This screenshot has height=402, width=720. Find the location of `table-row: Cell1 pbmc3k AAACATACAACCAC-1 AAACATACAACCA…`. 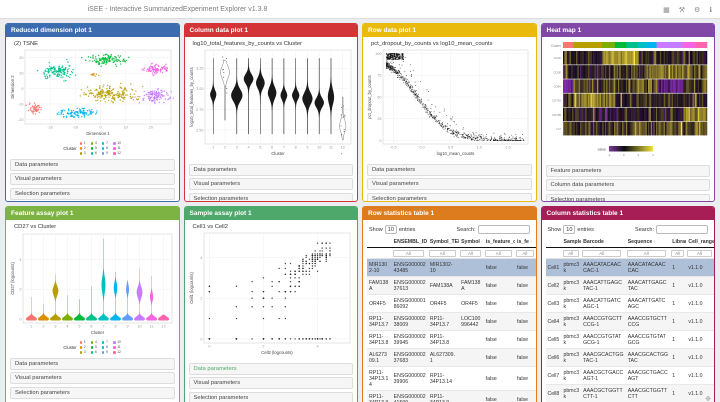

table-row: Cell1 pbmc3k AAACATACAACCAC-1 AAACATACAACCA… is located at coordinates (630, 267).